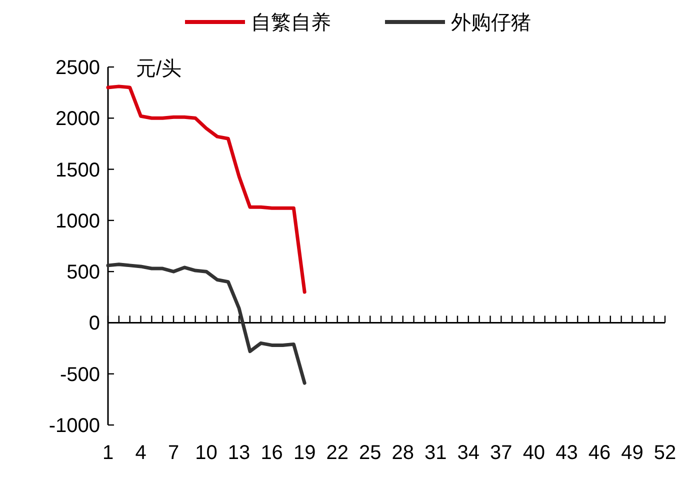 The width and height of the screenshot is (691, 481). I want to click on x-tick-label: 22, so click(337, 453).